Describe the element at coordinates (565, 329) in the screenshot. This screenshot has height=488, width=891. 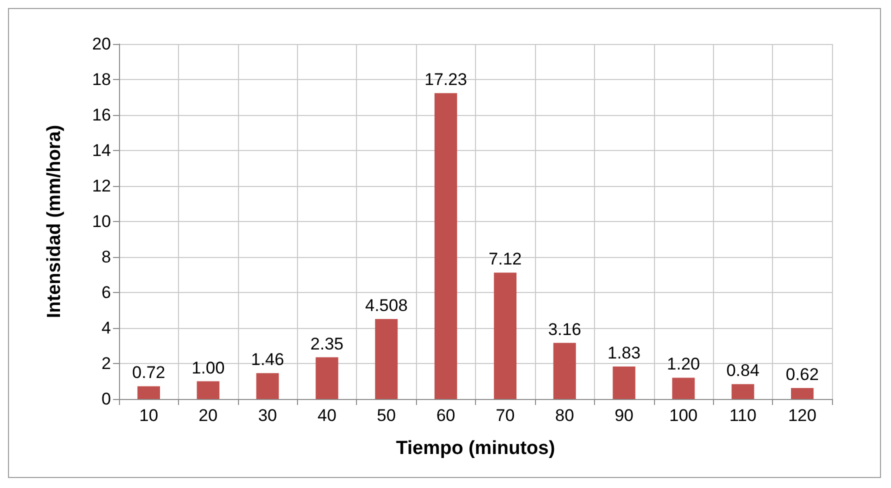
I see `data-label: 3.16` at that location.